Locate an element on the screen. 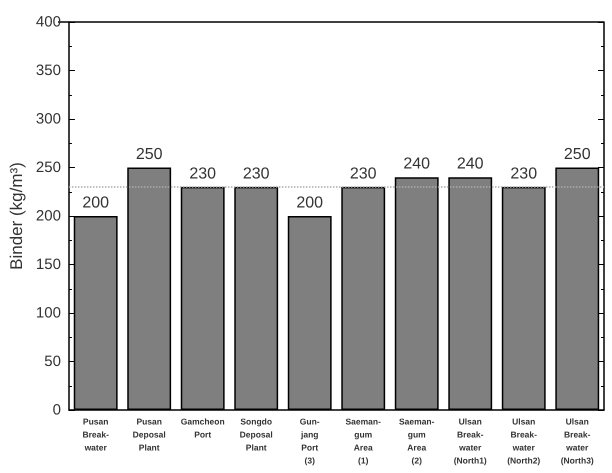 The height and width of the screenshot is (473, 612). y-tick-label: 50 is located at coordinates (52, 361).